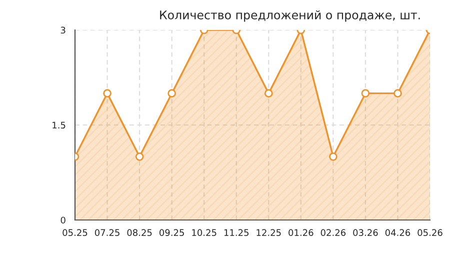 The image size is (460, 265). I want to click on x-tick-label: 02.26, so click(333, 232).